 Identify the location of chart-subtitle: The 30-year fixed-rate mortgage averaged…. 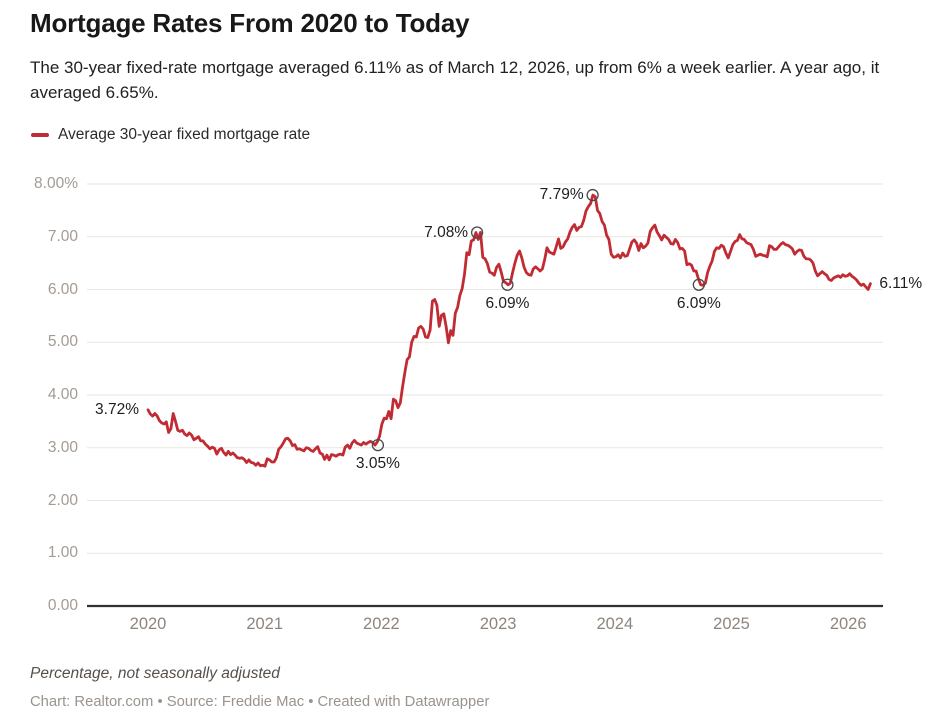
(455, 80).